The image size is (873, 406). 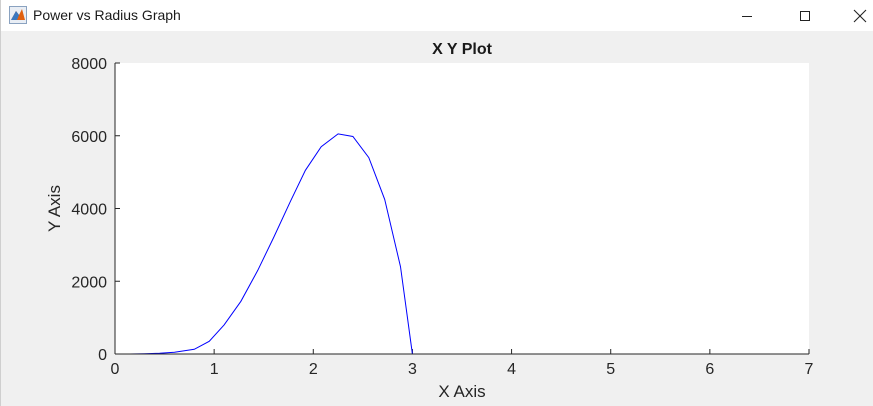 What do you see at coordinates (709, 369) in the screenshot?
I see `x-tick-label: 6` at bounding box center [709, 369].